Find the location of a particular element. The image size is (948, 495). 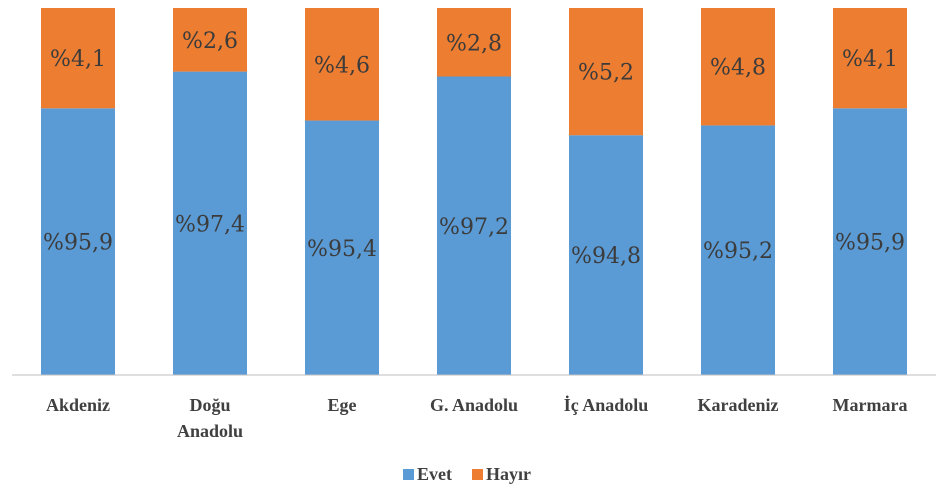

data-label-hayir: %2,6 is located at coordinates (210, 41).